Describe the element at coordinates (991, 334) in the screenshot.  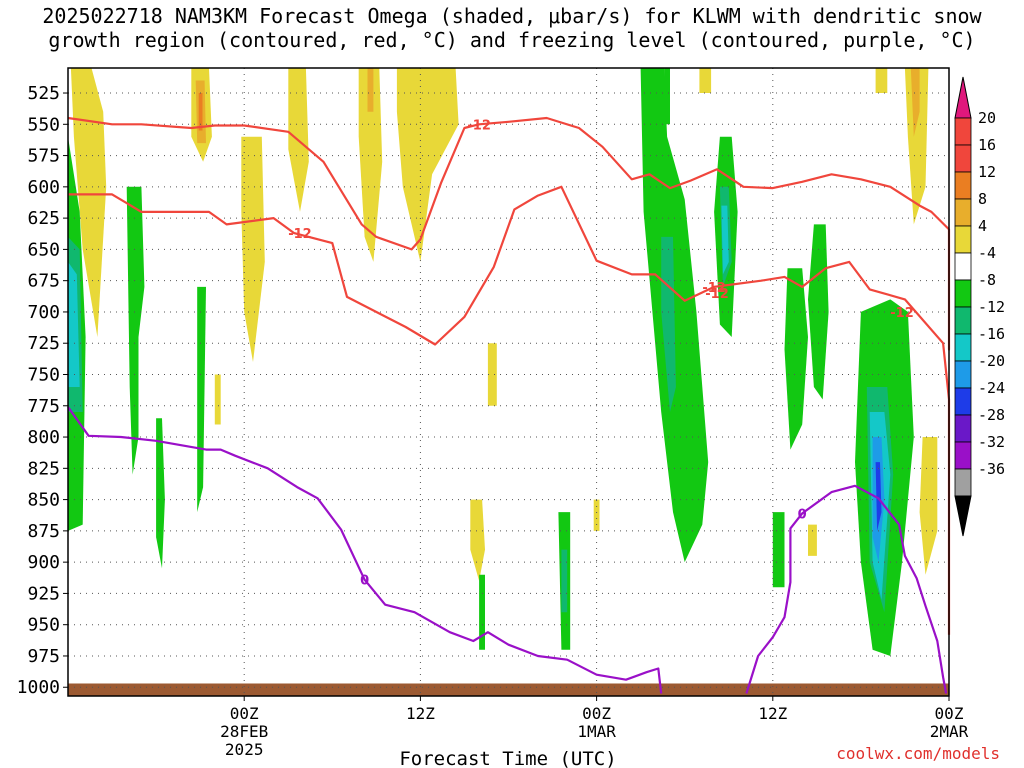
I see `colorbar-label: -16` at that location.